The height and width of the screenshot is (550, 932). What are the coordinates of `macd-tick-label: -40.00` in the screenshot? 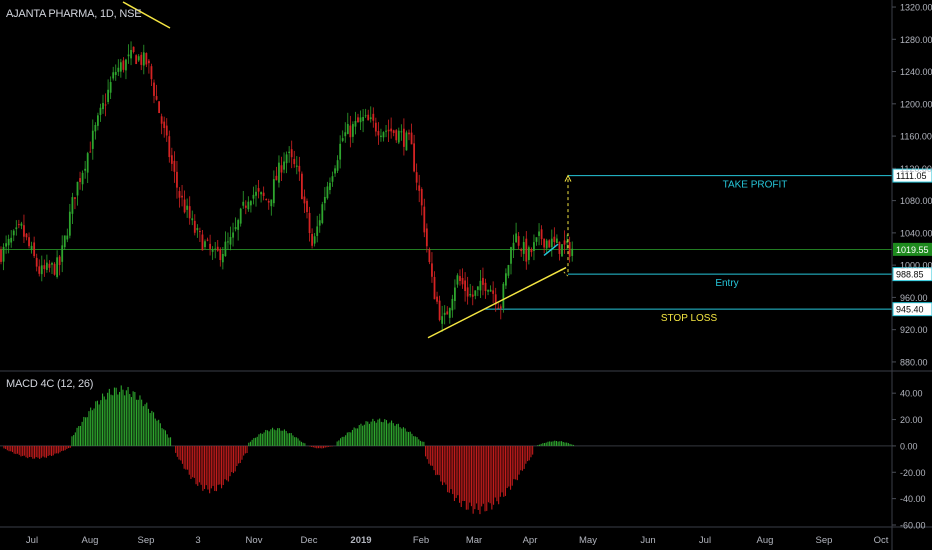 It's located at (913, 499).